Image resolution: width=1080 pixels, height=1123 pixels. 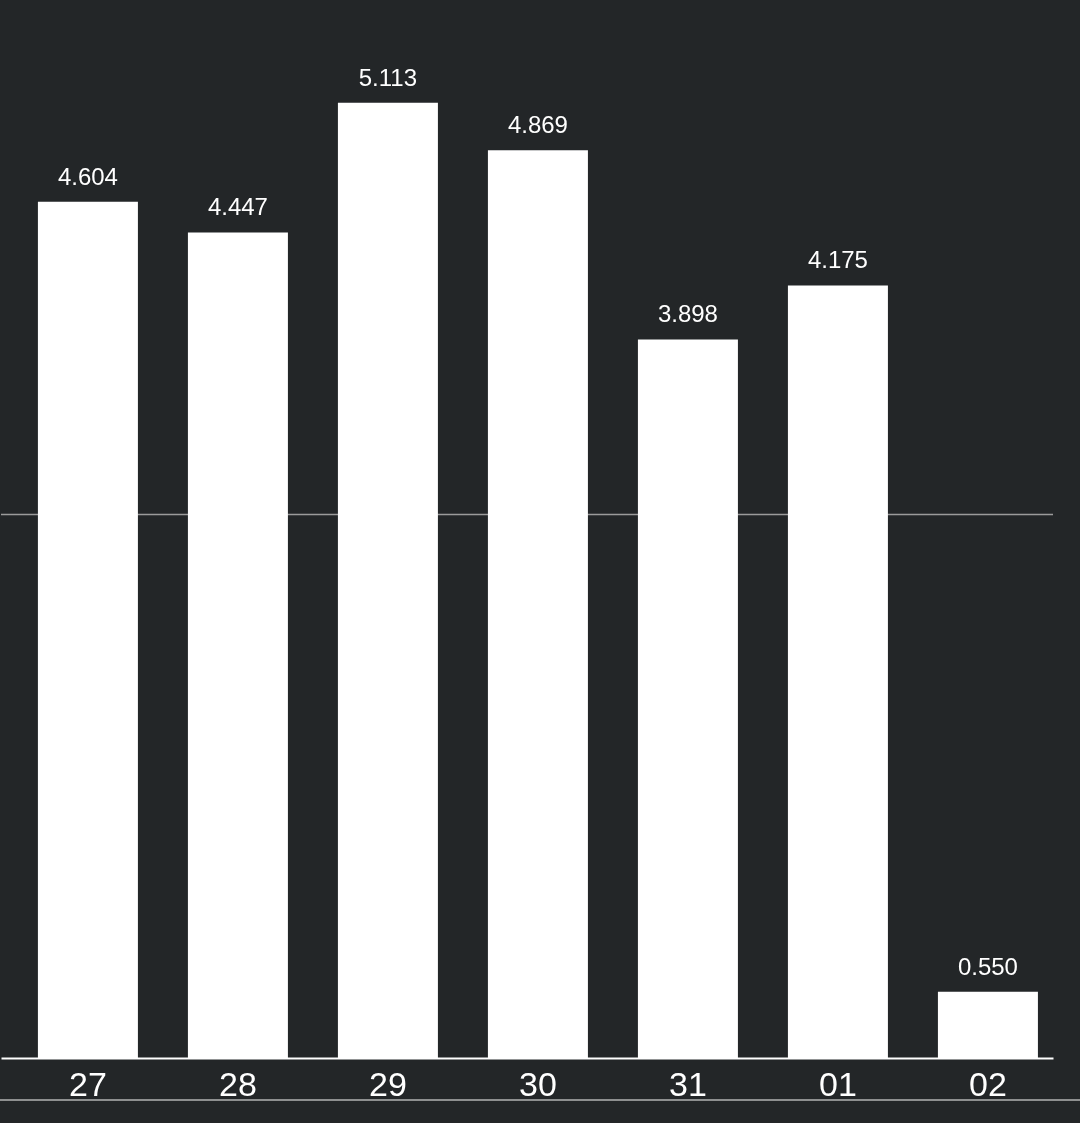 I want to click on x-tick-label: 30, so click(x=538, y=1083).